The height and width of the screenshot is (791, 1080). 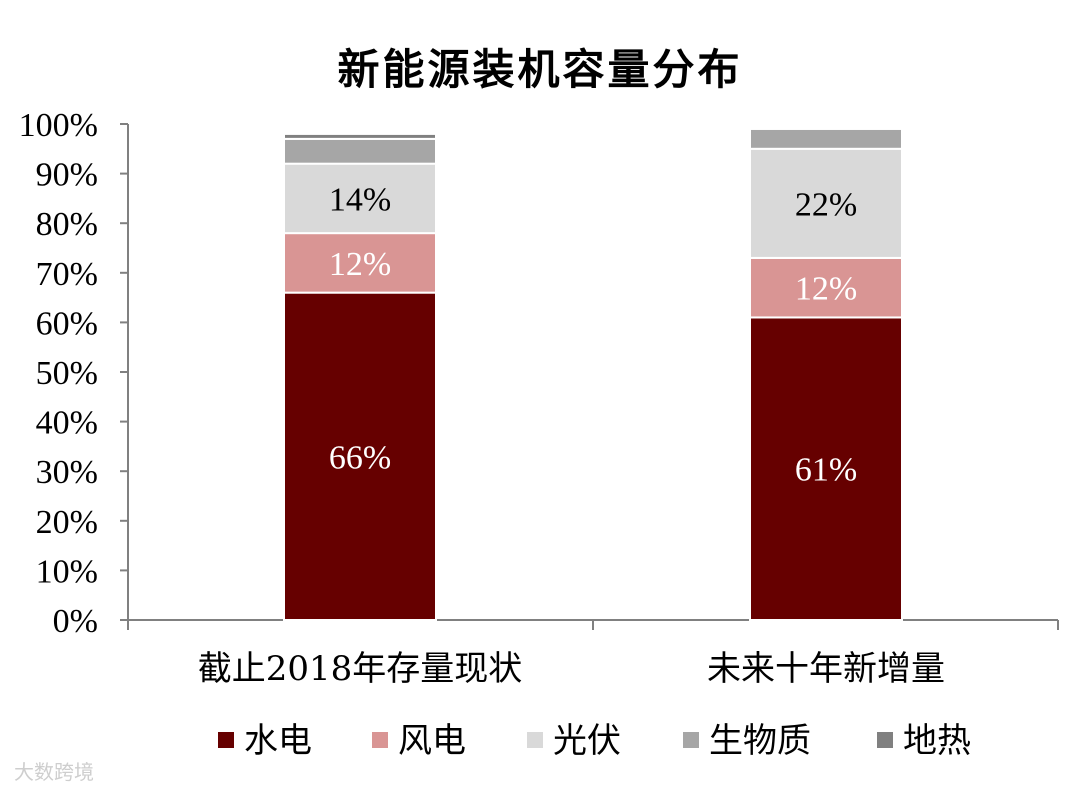 What do you see at coordinates (760, 741) in the screenshot?
I see `legend-label: 生物质` at bounding box center [760, 741].